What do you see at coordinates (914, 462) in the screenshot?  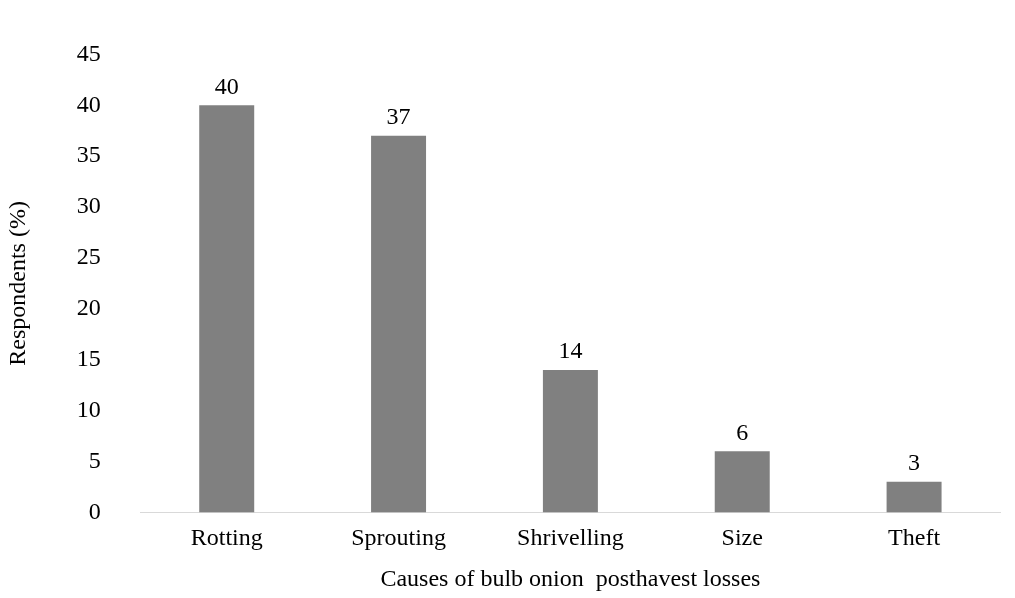 I see `data-label: 3` at bounding box center [914, 462].